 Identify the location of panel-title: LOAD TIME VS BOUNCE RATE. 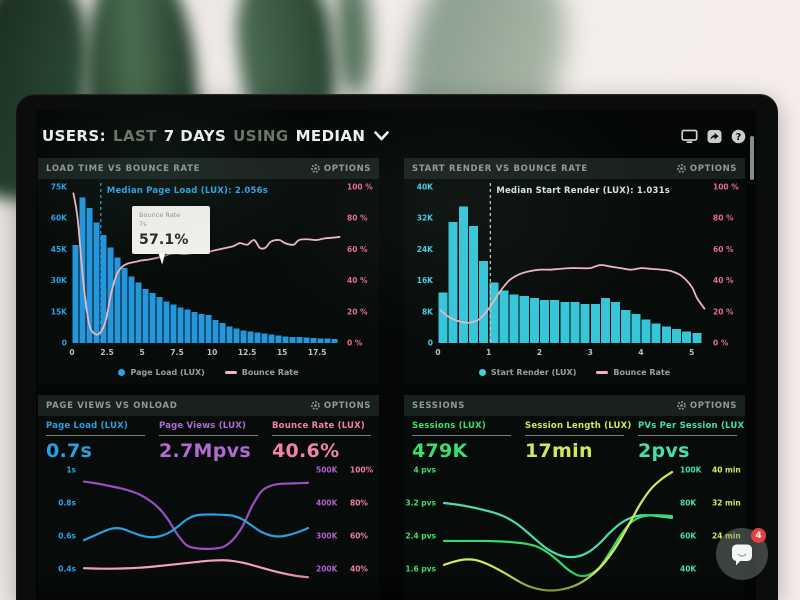
(123, 168).